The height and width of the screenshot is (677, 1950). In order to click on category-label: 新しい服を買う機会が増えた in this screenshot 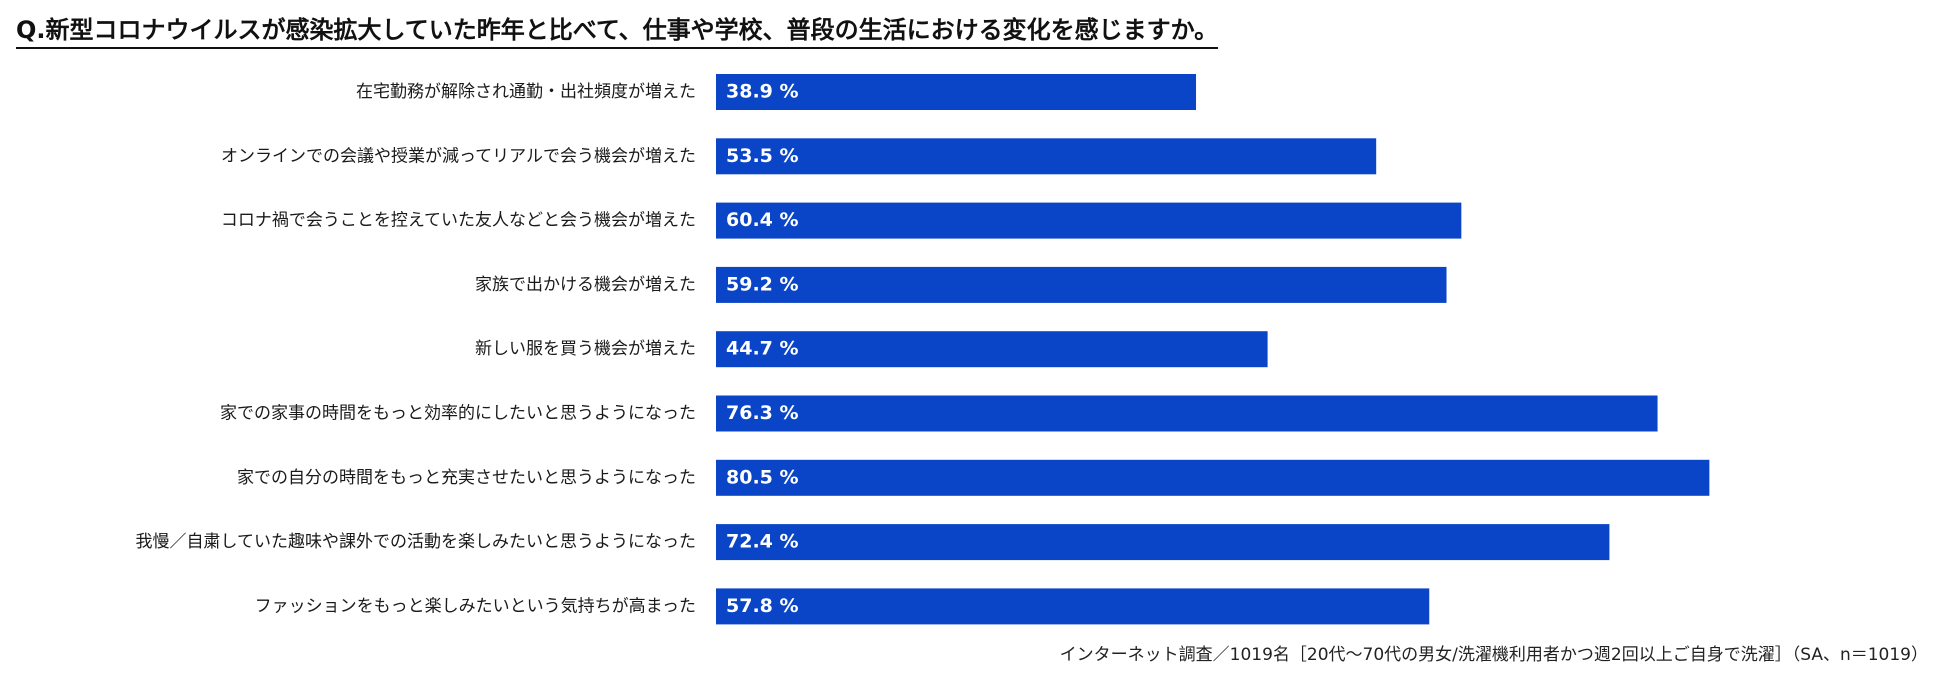, I will do `click(585, 349)`.